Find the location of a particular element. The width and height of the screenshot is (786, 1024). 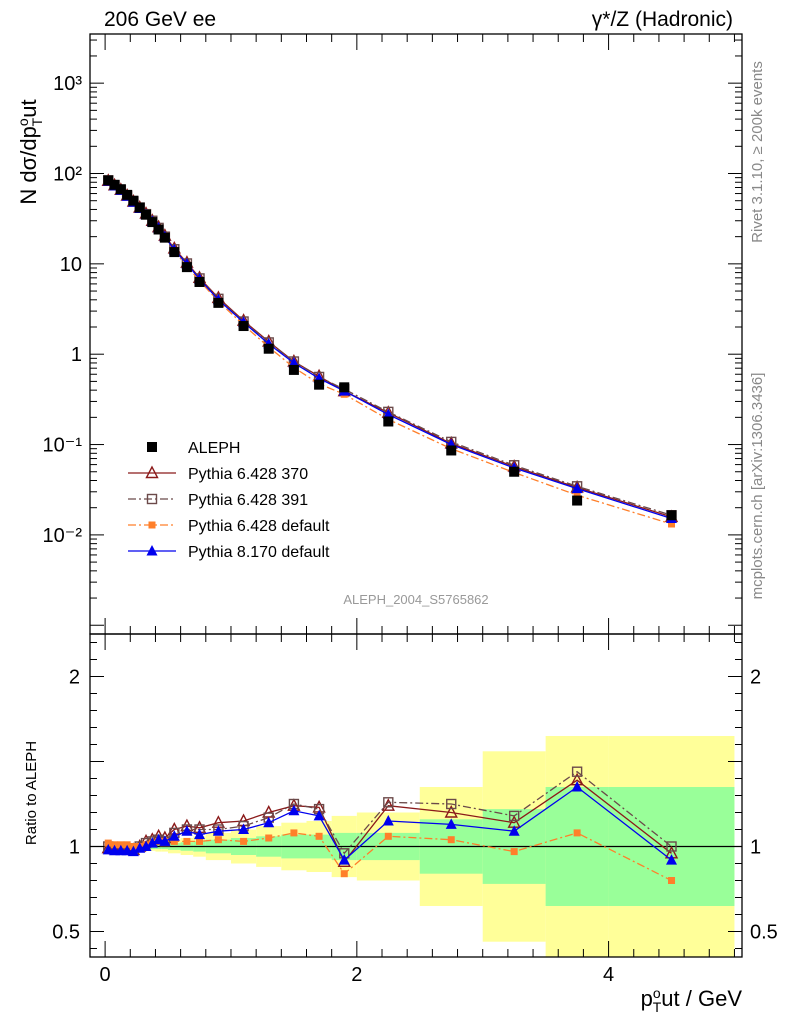

rivet-label: Rivet 3.1.10, ≥ 200k events is located at coordinates (757, 152).